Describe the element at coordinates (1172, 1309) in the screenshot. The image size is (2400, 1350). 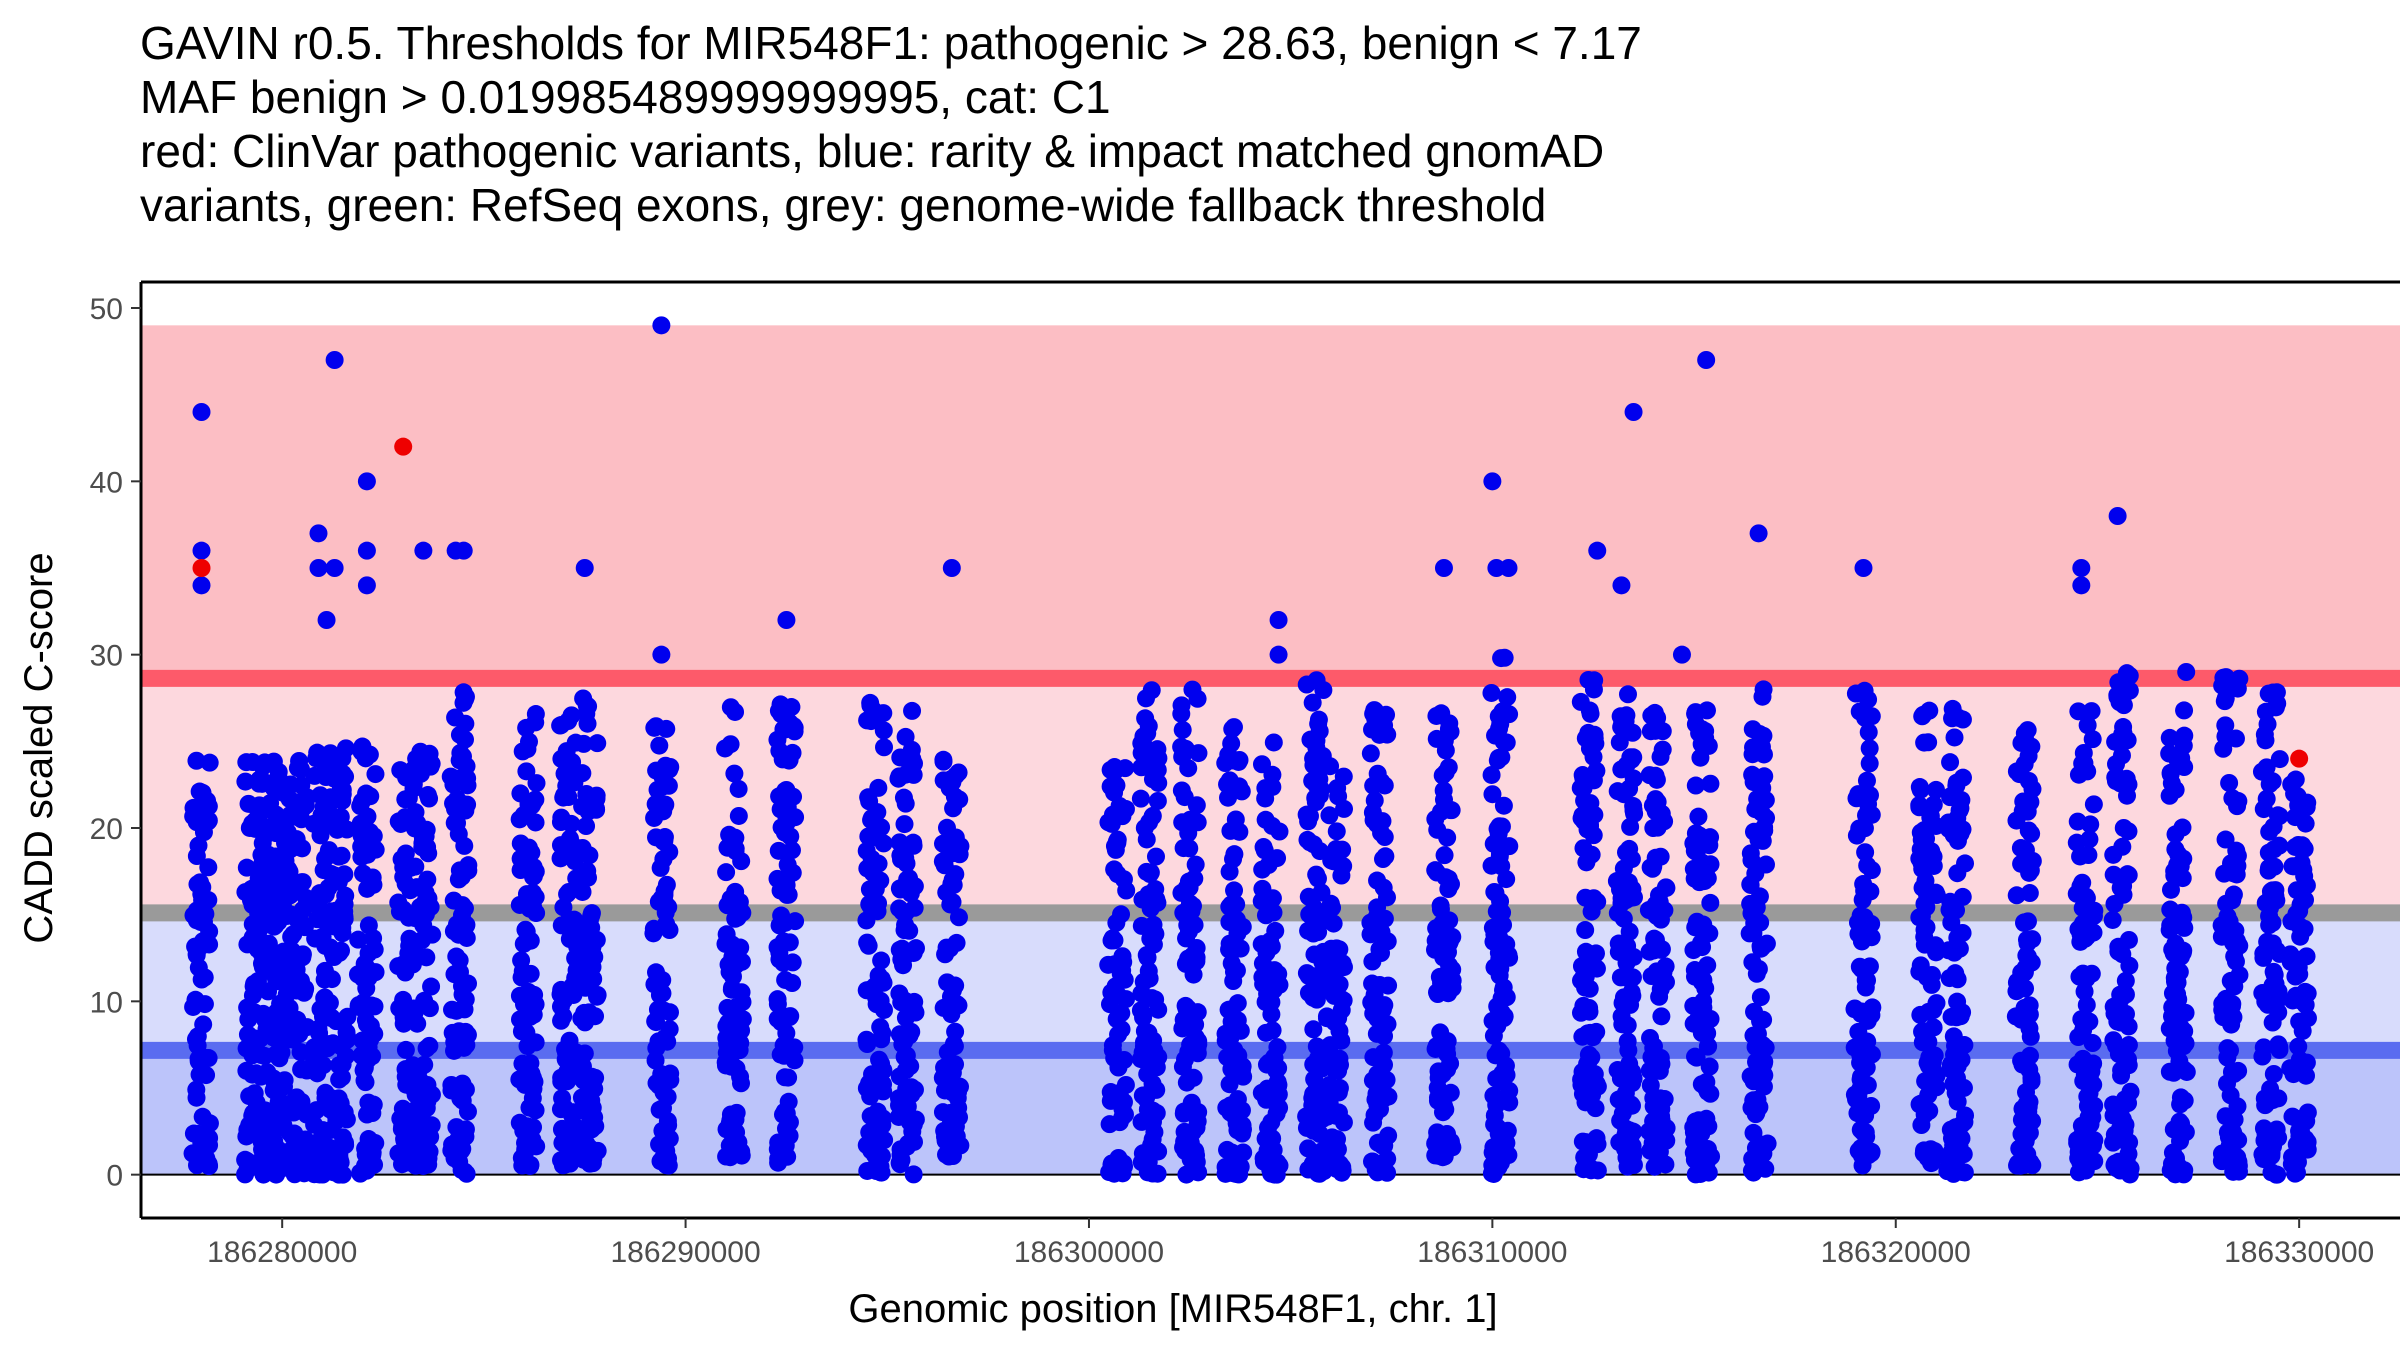
I see `x-axis-title: Genomic position [MIR548F1, chr. 1]` at that location.